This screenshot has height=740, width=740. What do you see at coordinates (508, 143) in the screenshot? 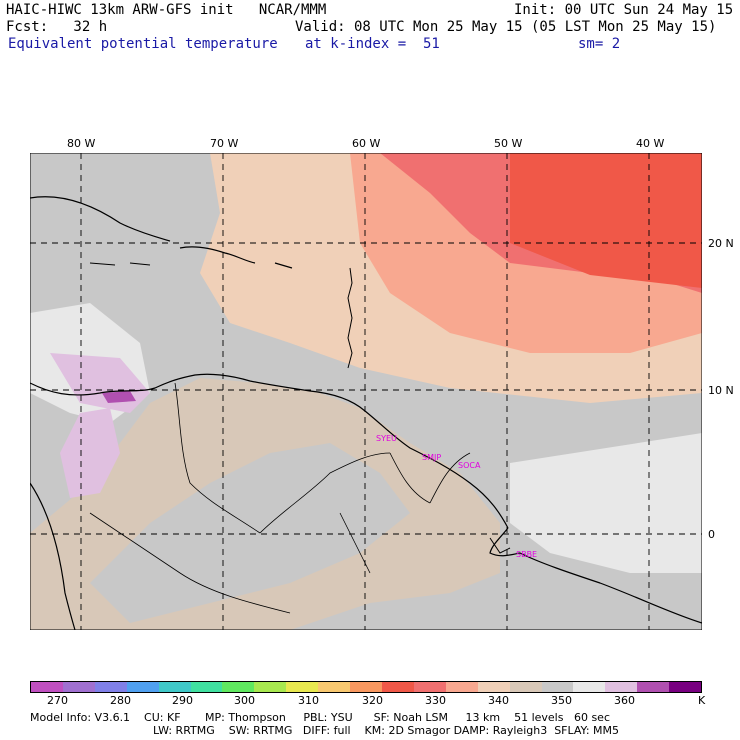
I see `lon-label: 50 W` at bounding box center [508, 143].